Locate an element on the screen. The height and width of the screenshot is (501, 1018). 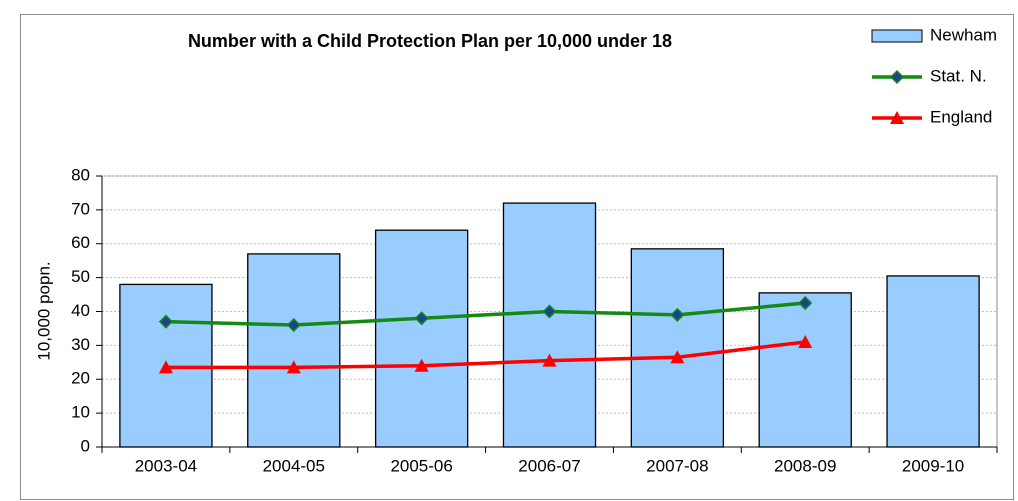
y-tick-label: 0 is located at coordinates (85, 445).